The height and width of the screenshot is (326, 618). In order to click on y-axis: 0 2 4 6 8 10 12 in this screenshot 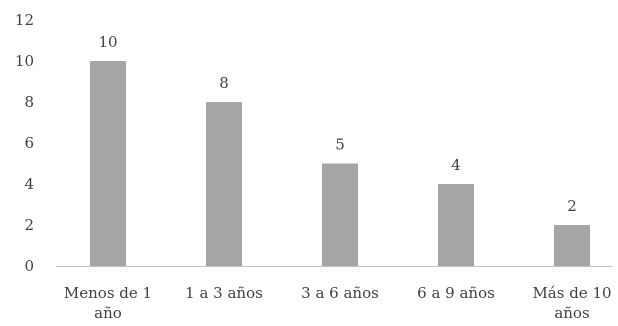, I will do `click(24, 143)`.